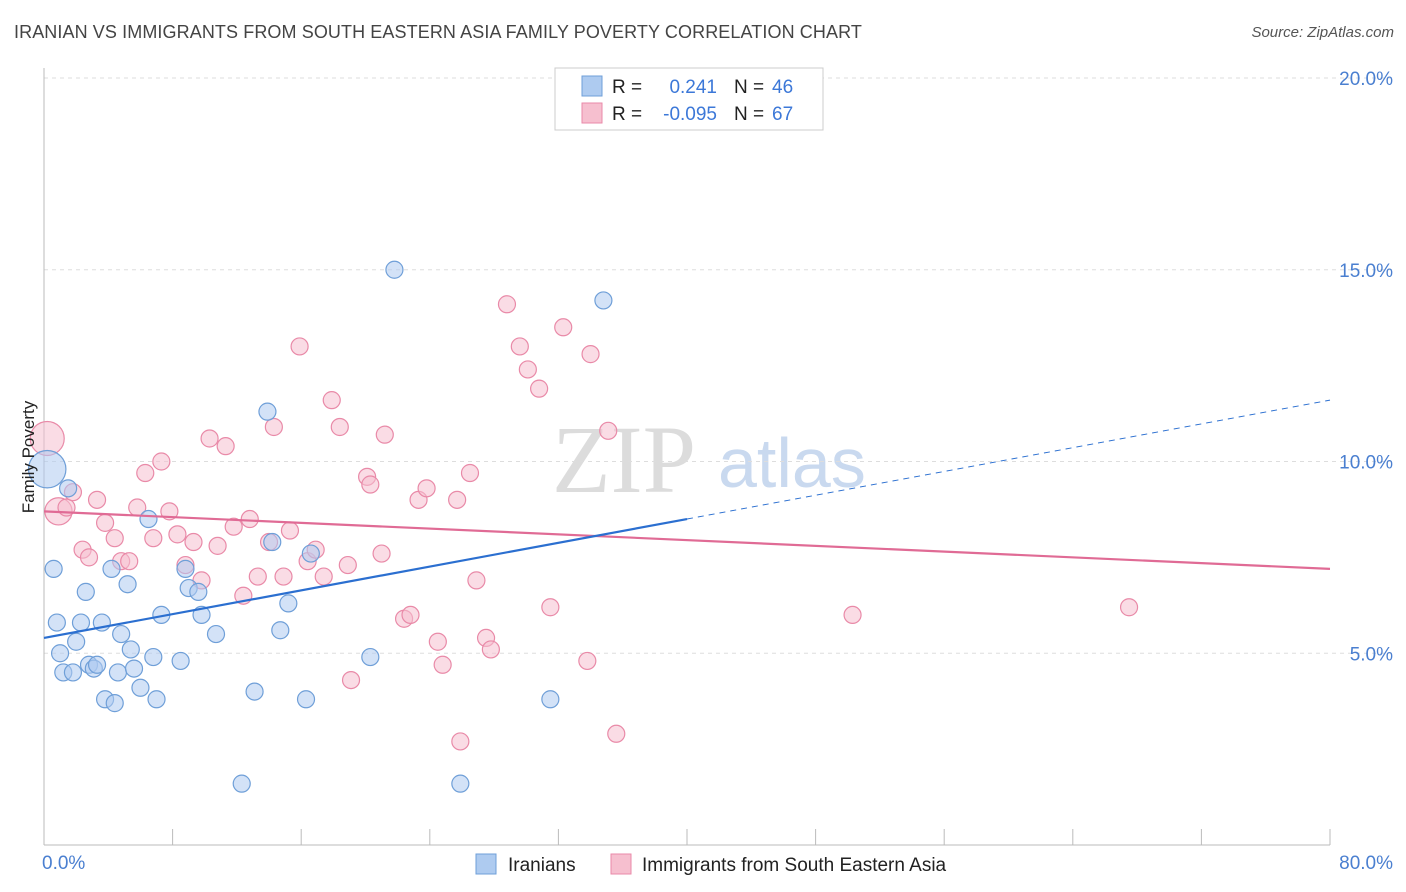 The height and width of the screenshot is (892, 1406). What do you see at coordinates (1322, 32) in the screenshot?
I see `source-credit: Source: ZipAtlas.com` at bounding box center [1322, 32].